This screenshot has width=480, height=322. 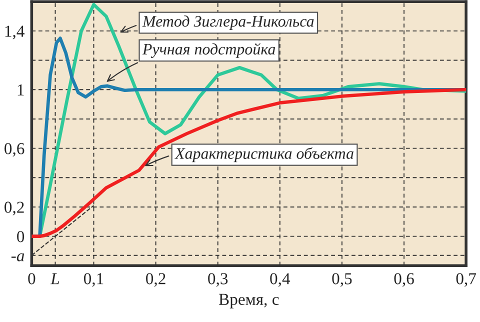 What do you see at coordinates (342, 280) in the screenshot?
I see `x-tick-label: 0,5` at bounding box center [342, 280].